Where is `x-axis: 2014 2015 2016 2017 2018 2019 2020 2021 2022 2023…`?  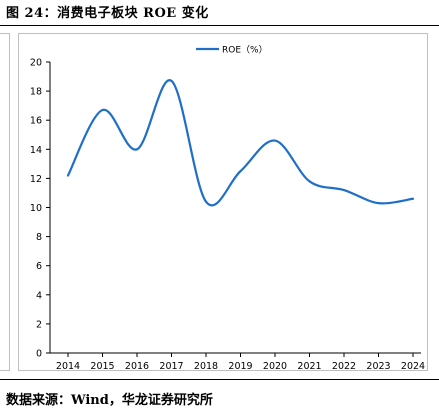
x-axis: 2014 2015 2016 2017 2018 2019 2020 2021 2022 2023… is located at coordinates (237, 362).